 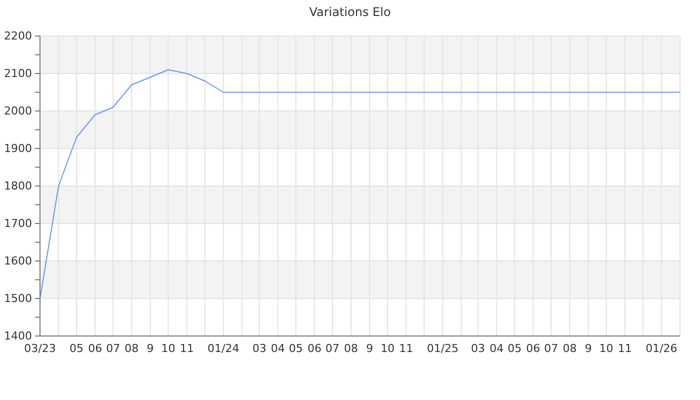 What do you see at coordinates (224, 348) in the screenshot?
I see `x-tick-label: 01/24` at bounding box center [224, 348].